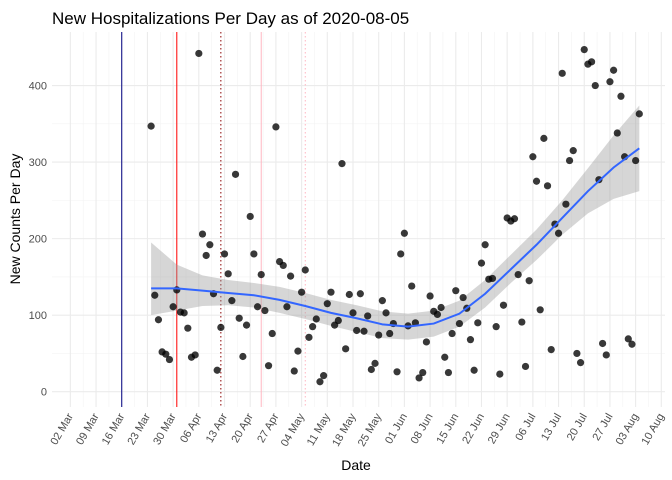 The image size is (672, 480). Describe the element at coordinates (15, 219) in the screenshot. I see `y-axis-title: New Counts Per Day` at that location.